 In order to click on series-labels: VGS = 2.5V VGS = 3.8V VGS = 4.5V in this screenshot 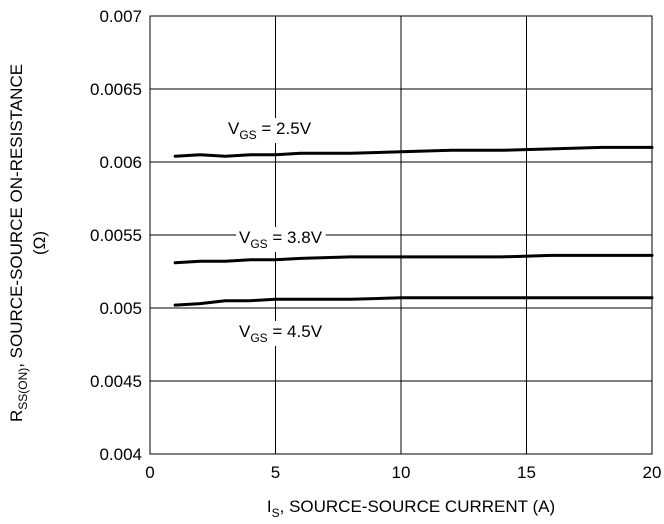, I will do `click(275, 232)`.